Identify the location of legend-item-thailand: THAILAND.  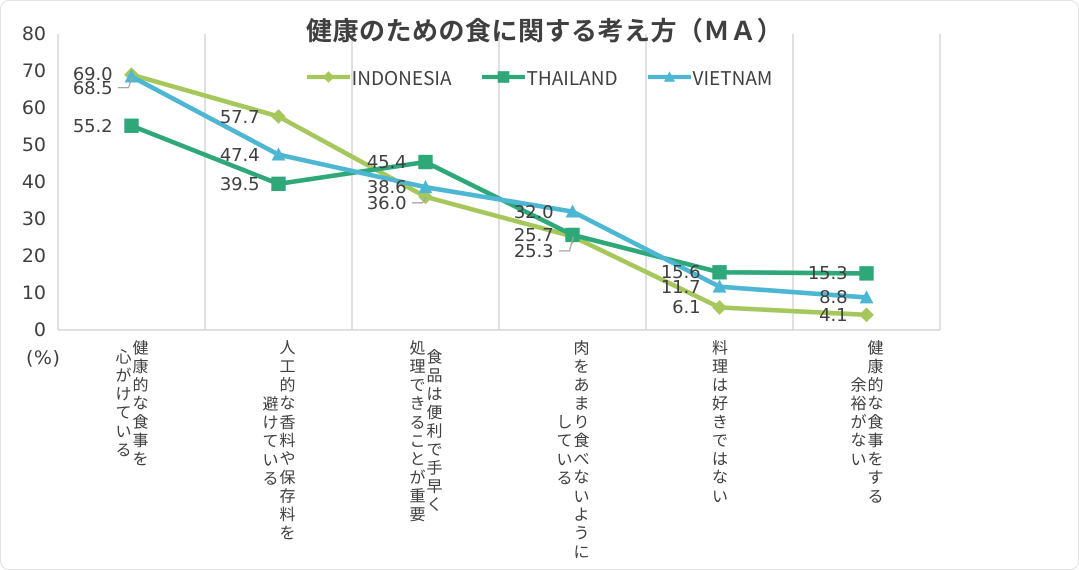
(549, 77).